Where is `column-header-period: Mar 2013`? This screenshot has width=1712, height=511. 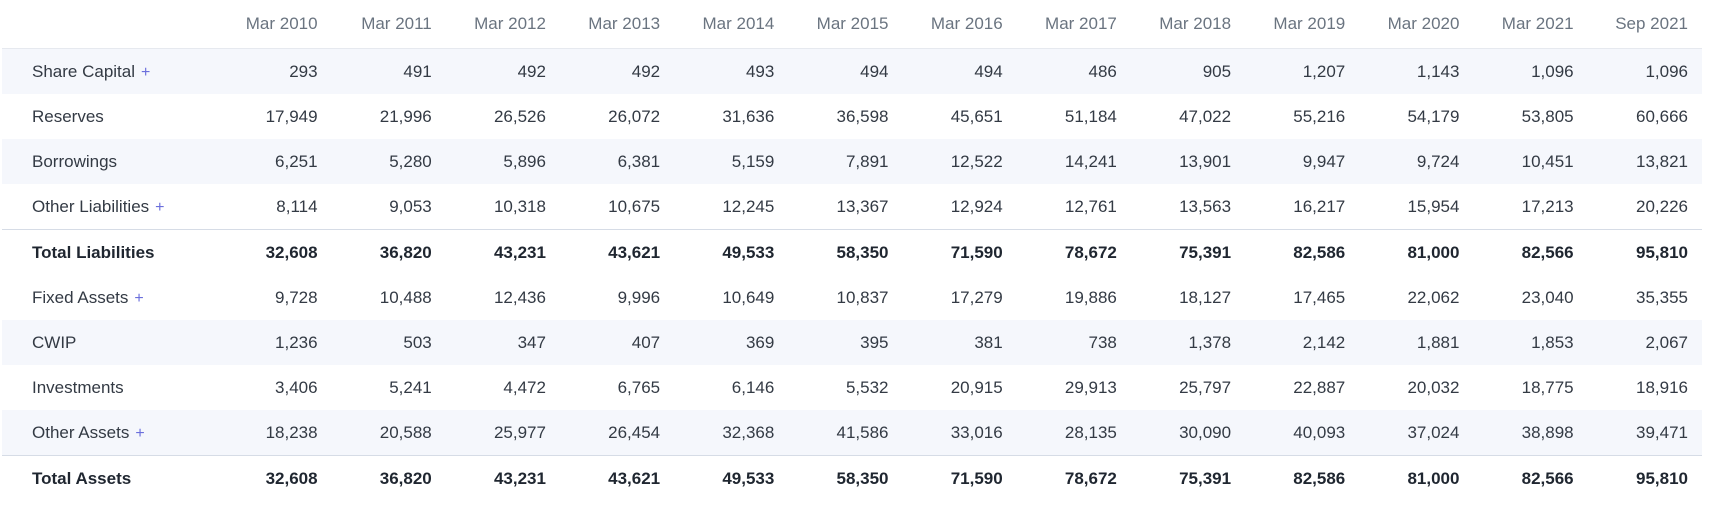 column-header-period: Mar 2013 is located at coordinates (617, 24).